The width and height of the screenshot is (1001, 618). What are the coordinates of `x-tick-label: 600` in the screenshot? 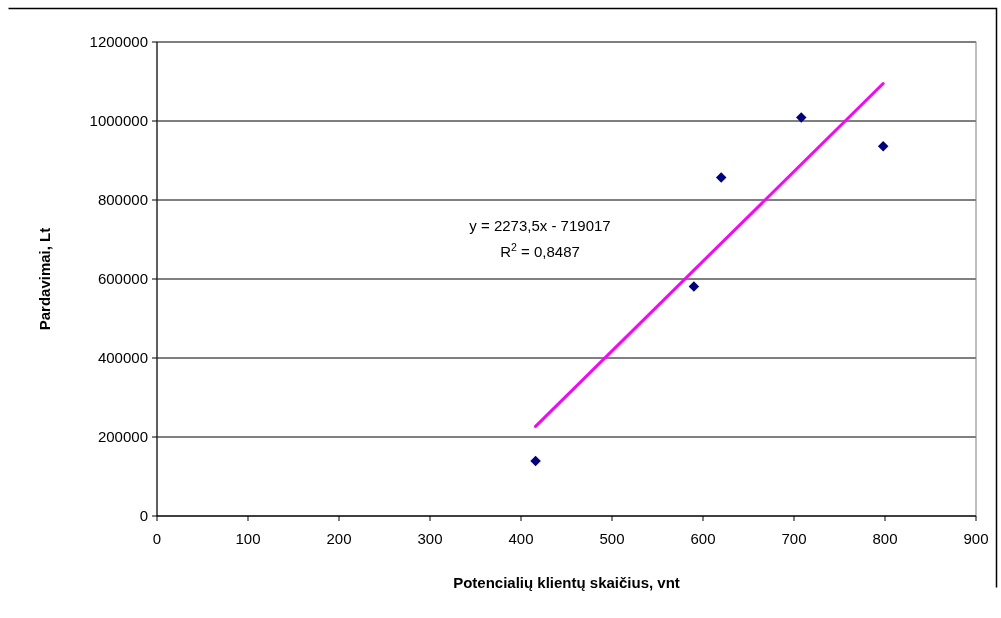 It's located at (703, 538).